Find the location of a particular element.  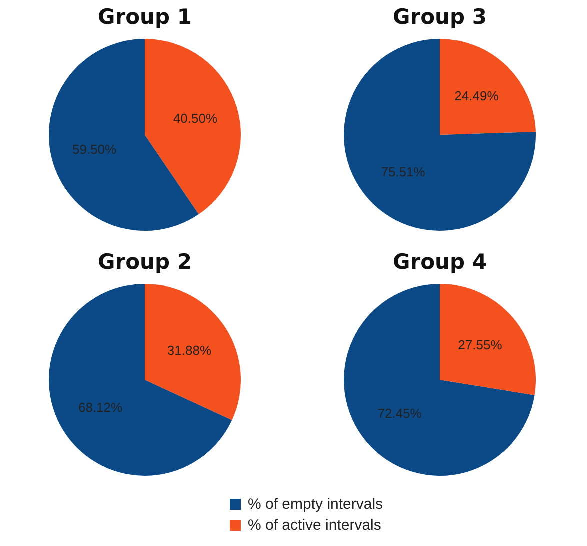

chart-title: Group 3 is located at coordinates (440, 17).